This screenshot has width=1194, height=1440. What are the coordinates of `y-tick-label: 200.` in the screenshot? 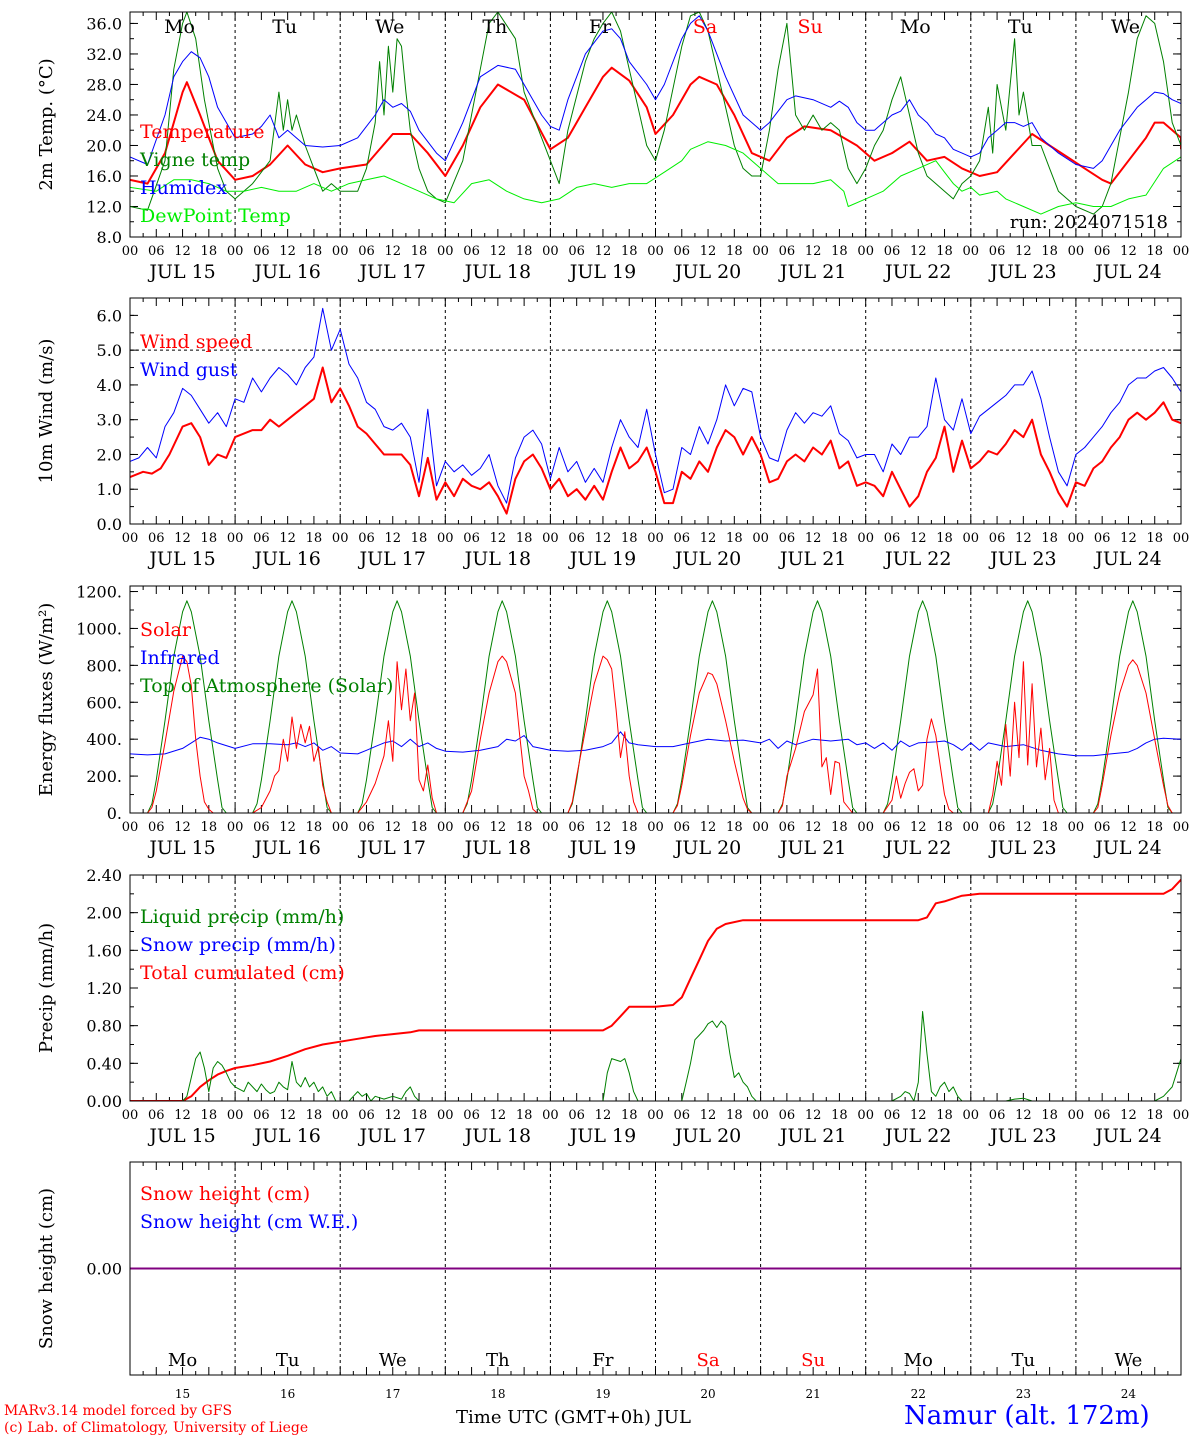 It's located at (104, 776).